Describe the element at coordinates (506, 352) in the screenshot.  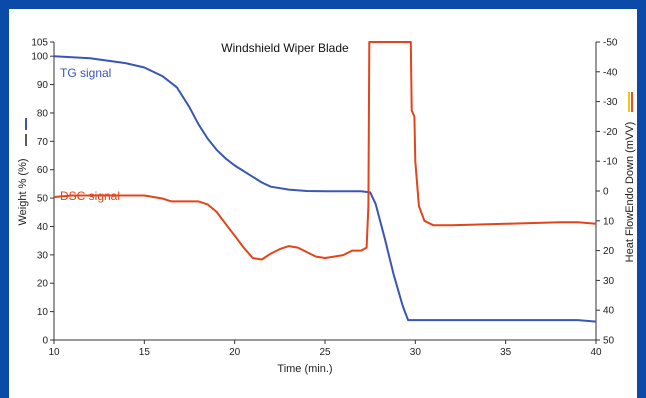
I see `x-tick-label: 35` at that location.